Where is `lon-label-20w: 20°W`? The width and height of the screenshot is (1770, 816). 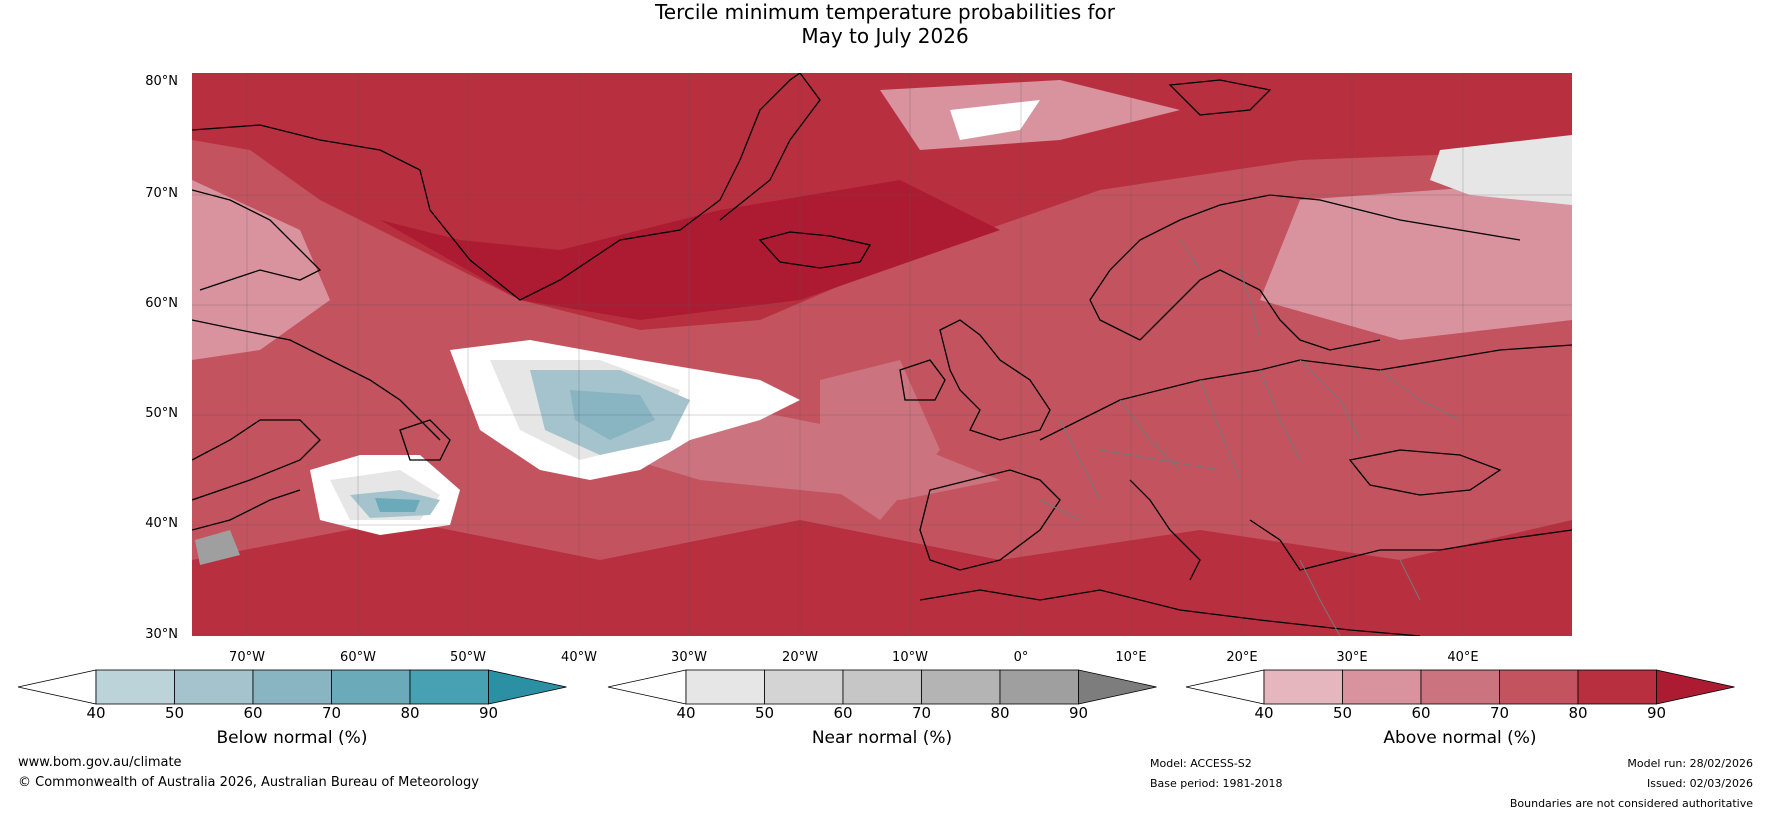
lon-label-20w: 20°W is located at coordinates (800, 657).